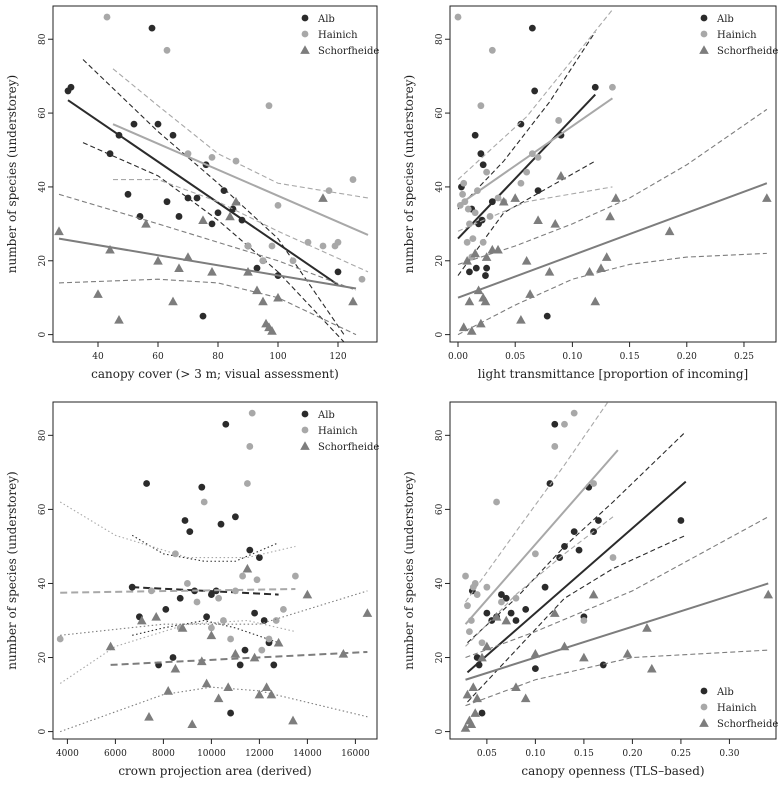 This screenshot has height=795, width=783. What do you see at coordinates (744, 357) in the screenshot?
I see `x-tick-label: 0.25` at bounding box center [744, 357].